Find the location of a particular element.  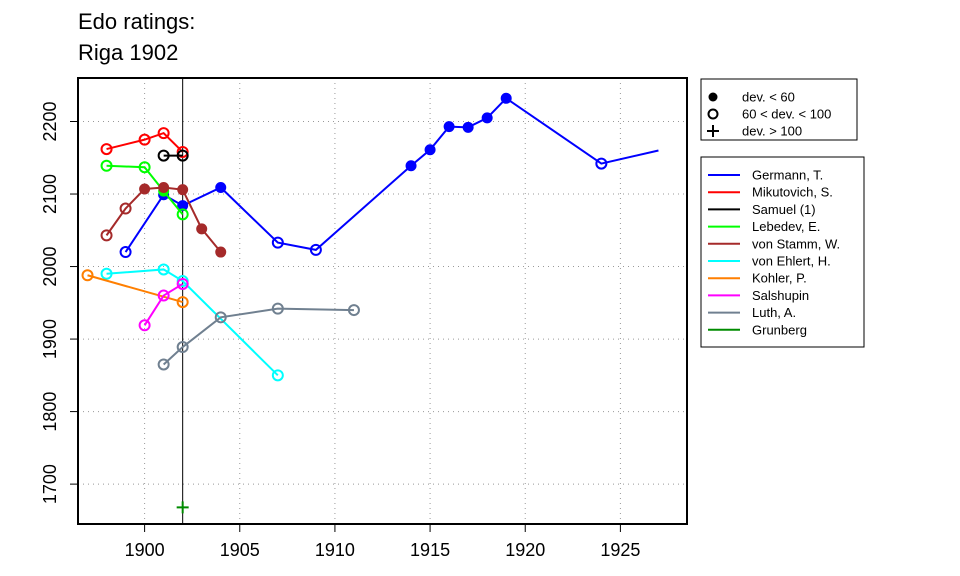

legend-label: Germann, T. is located at coordinates (787, 175).